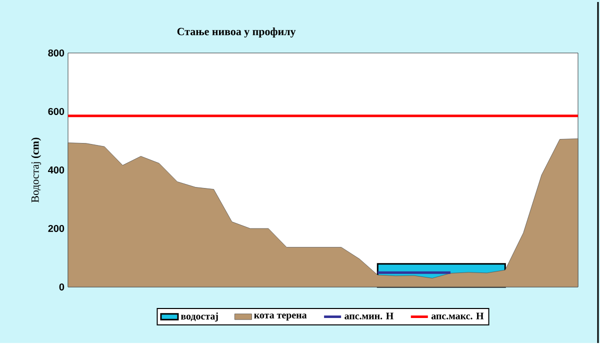 The image size is (600, 344). What do you see at coordinates (457, 316) in the screenshot?
I see `legend-label: апс.макс. H` at bounding box center [457, 316].